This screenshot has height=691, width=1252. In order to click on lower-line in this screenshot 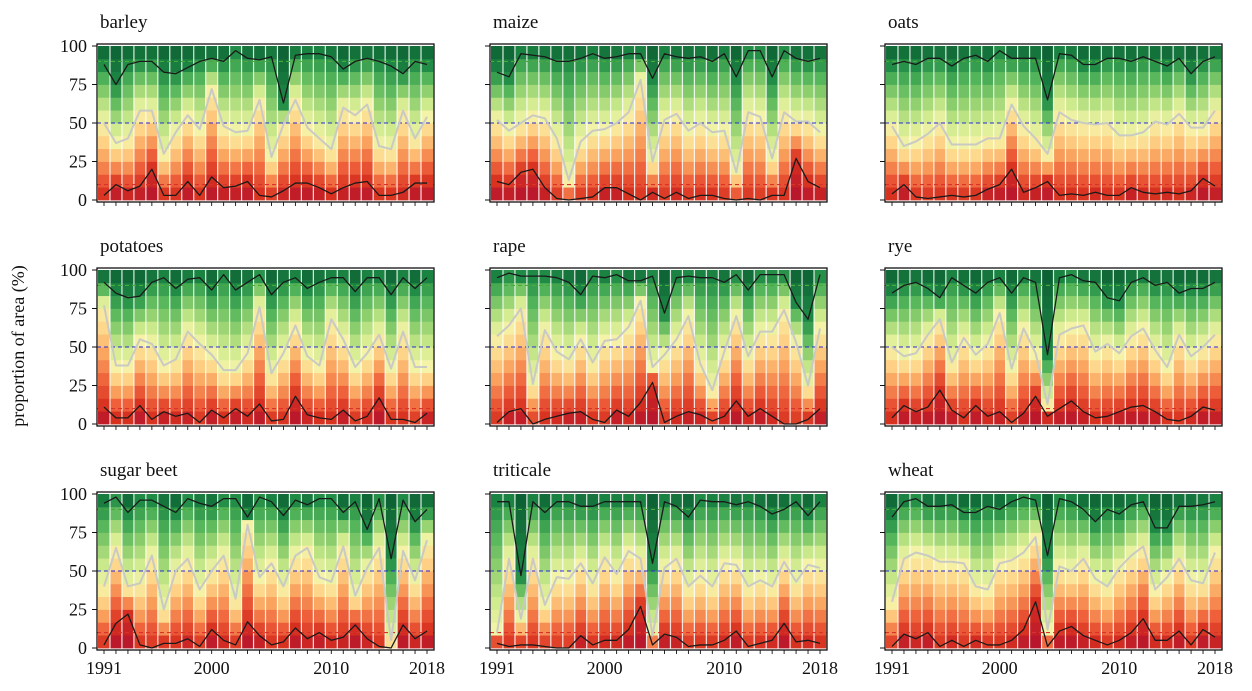, I will do `click(265, 409)`.